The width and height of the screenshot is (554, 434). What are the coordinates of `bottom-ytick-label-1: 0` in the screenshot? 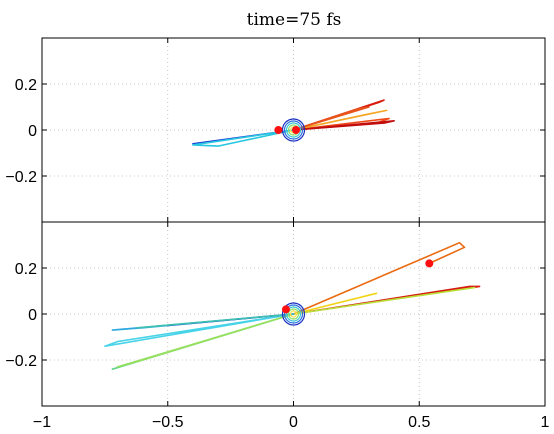 It's located at (32, 315).